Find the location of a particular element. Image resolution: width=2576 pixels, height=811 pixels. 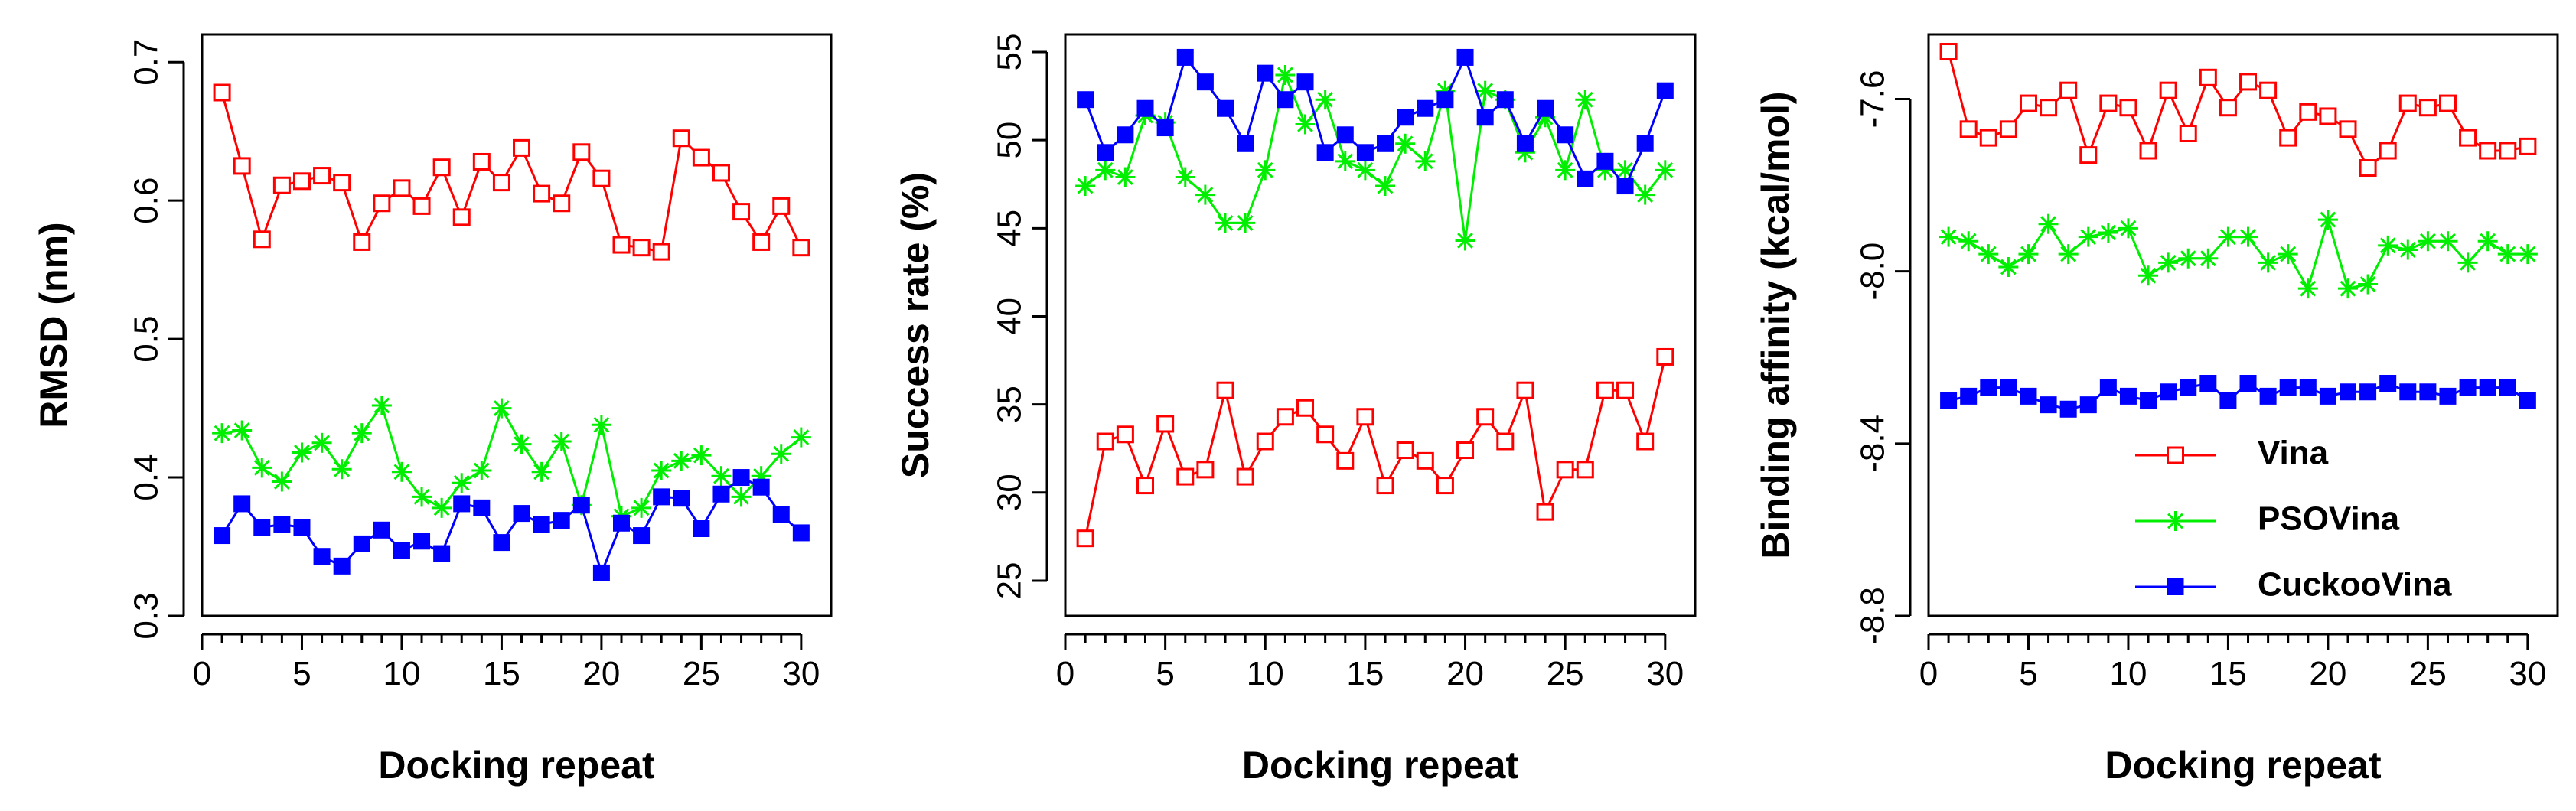

legend: Vina PSOVina CuckooVina is located at coordinates (2355, 519).